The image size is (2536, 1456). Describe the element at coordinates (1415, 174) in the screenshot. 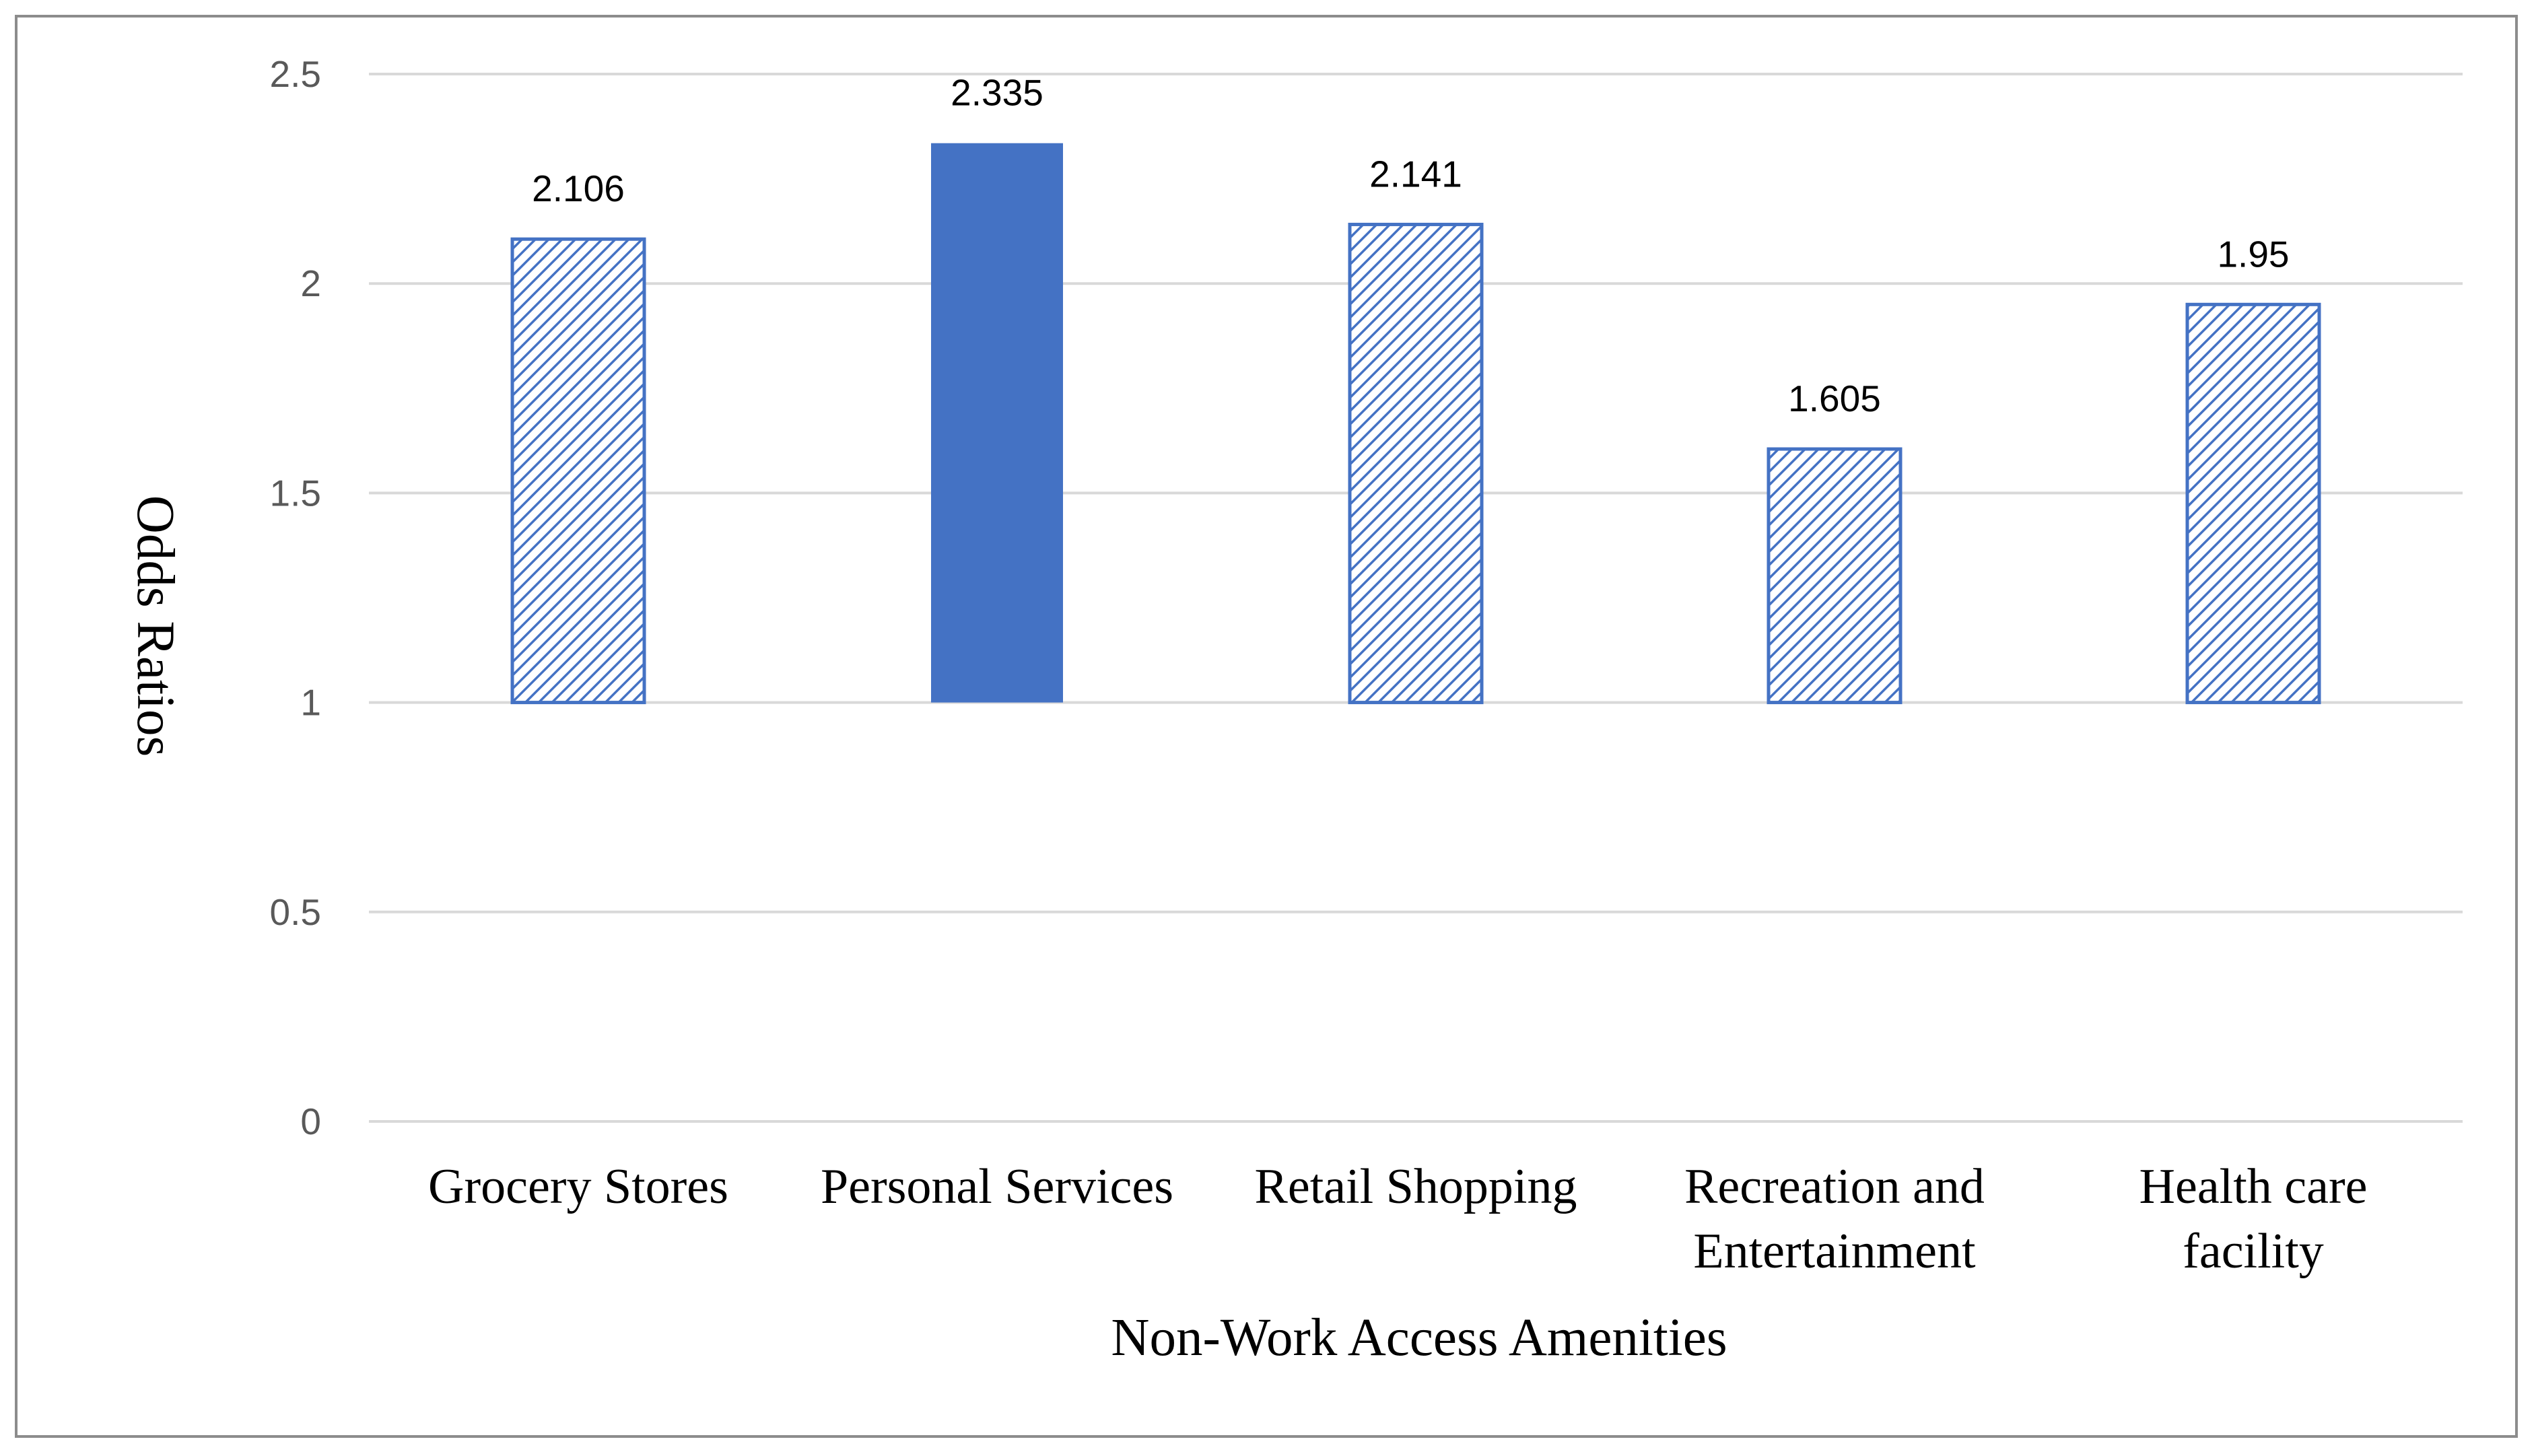

I see `data-label: 2.141` at that location.